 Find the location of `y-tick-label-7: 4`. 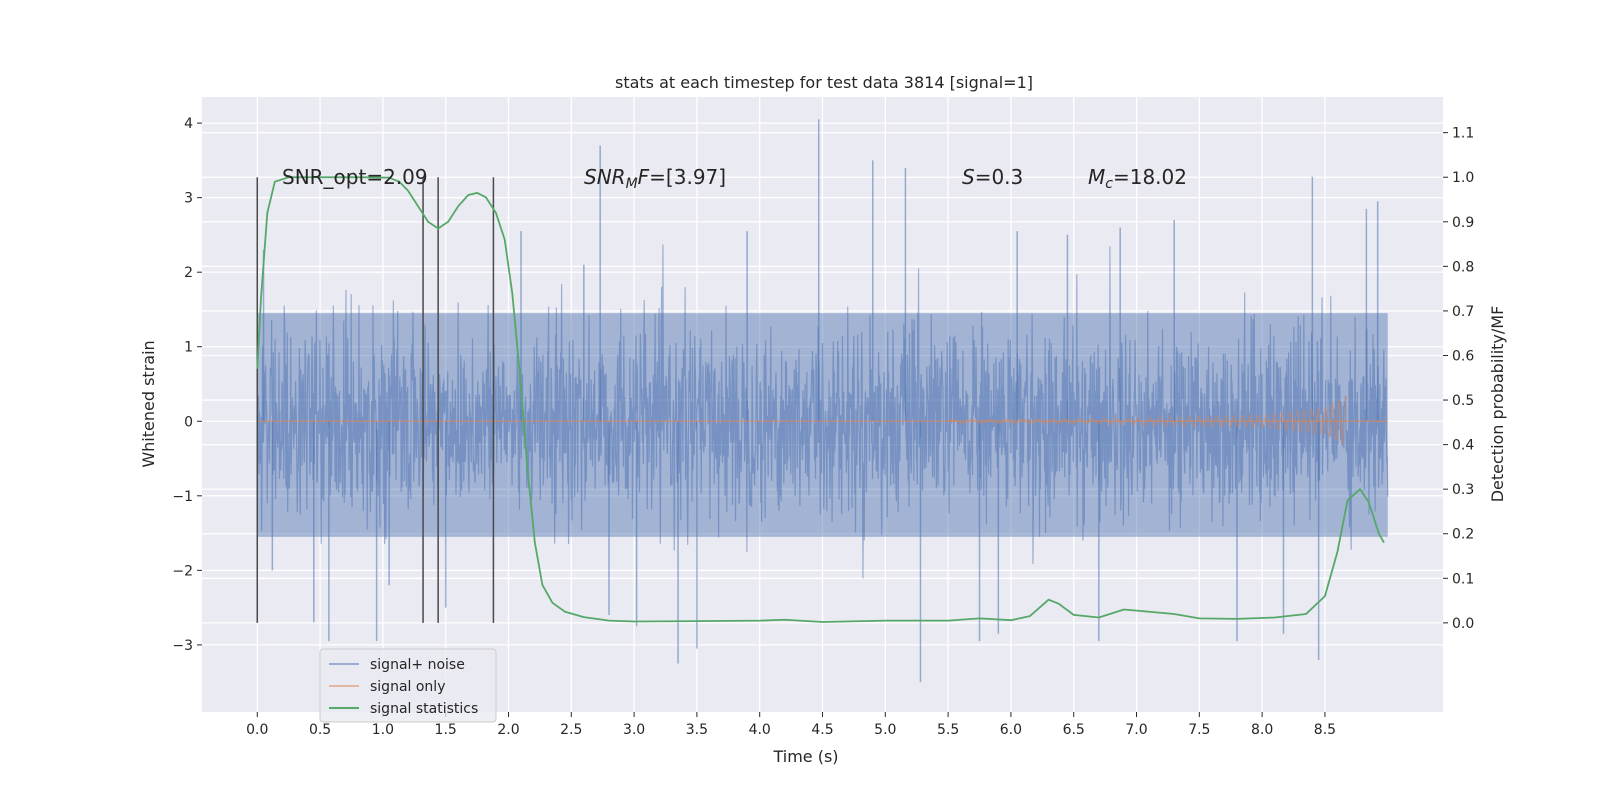

y-tick-label-7: 4 is located at coordinates (188, 124).